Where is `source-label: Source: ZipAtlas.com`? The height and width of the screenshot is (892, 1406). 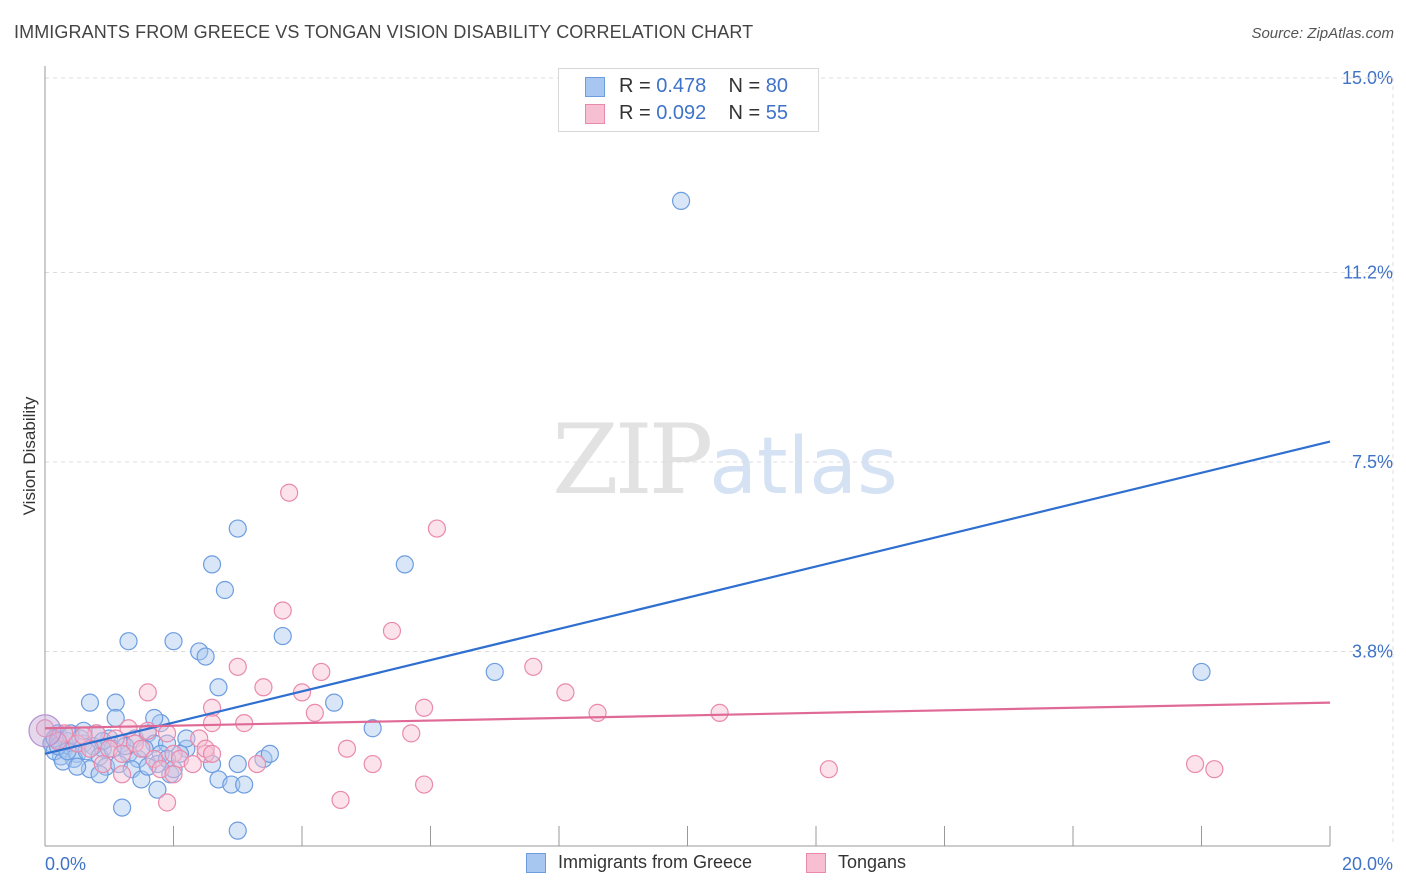 source-label: Source: ZipAtlas.com is located at coordinates (1322, 33).